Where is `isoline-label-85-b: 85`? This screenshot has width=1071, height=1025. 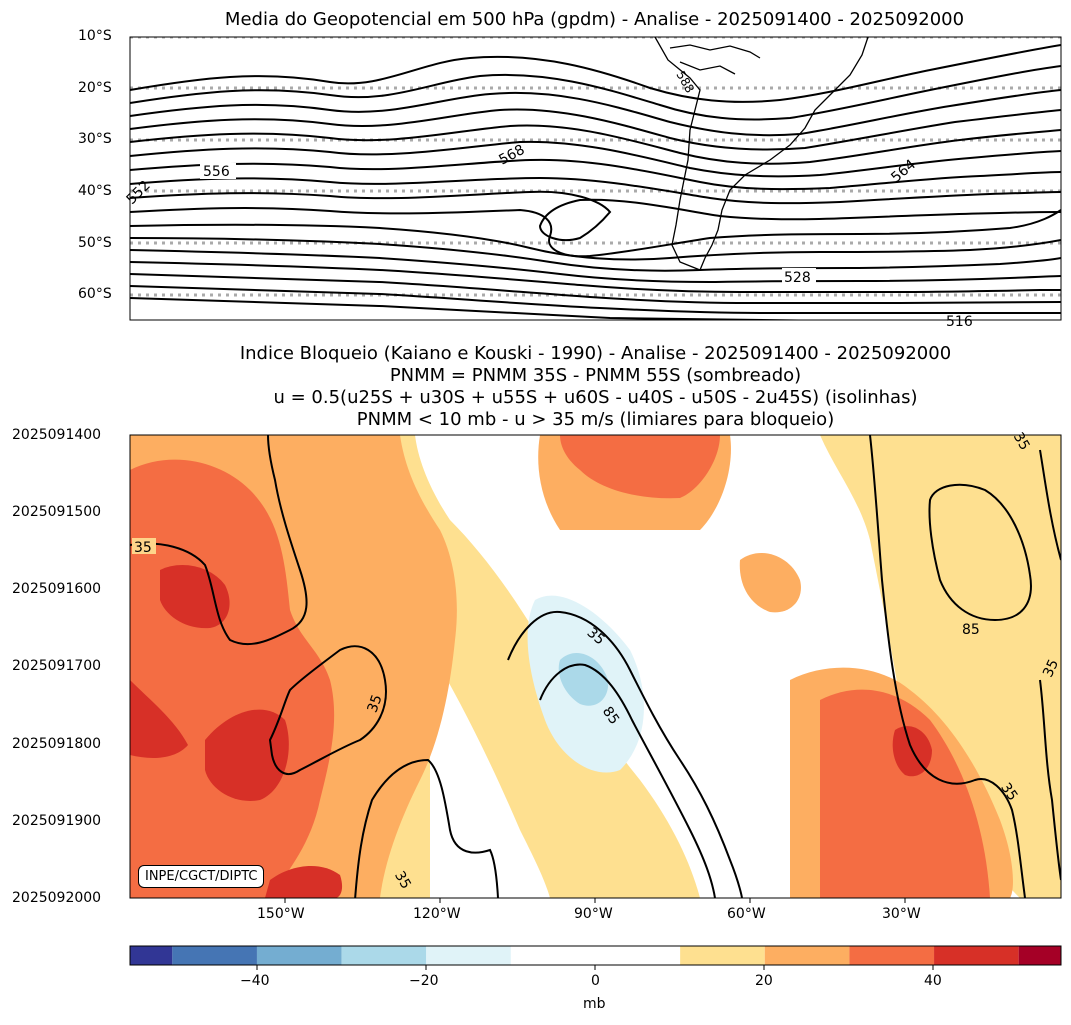 isoline-label-85-b: 85 is located at coordinates (971, 630).